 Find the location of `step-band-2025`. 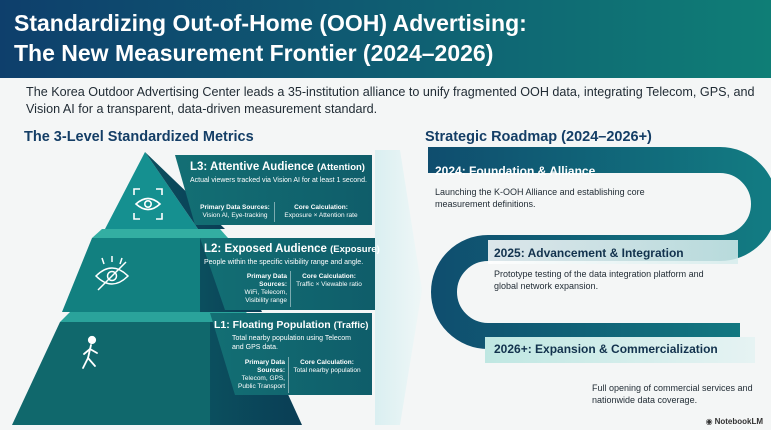

step-band-2025 is located at coordinates (613, 252).